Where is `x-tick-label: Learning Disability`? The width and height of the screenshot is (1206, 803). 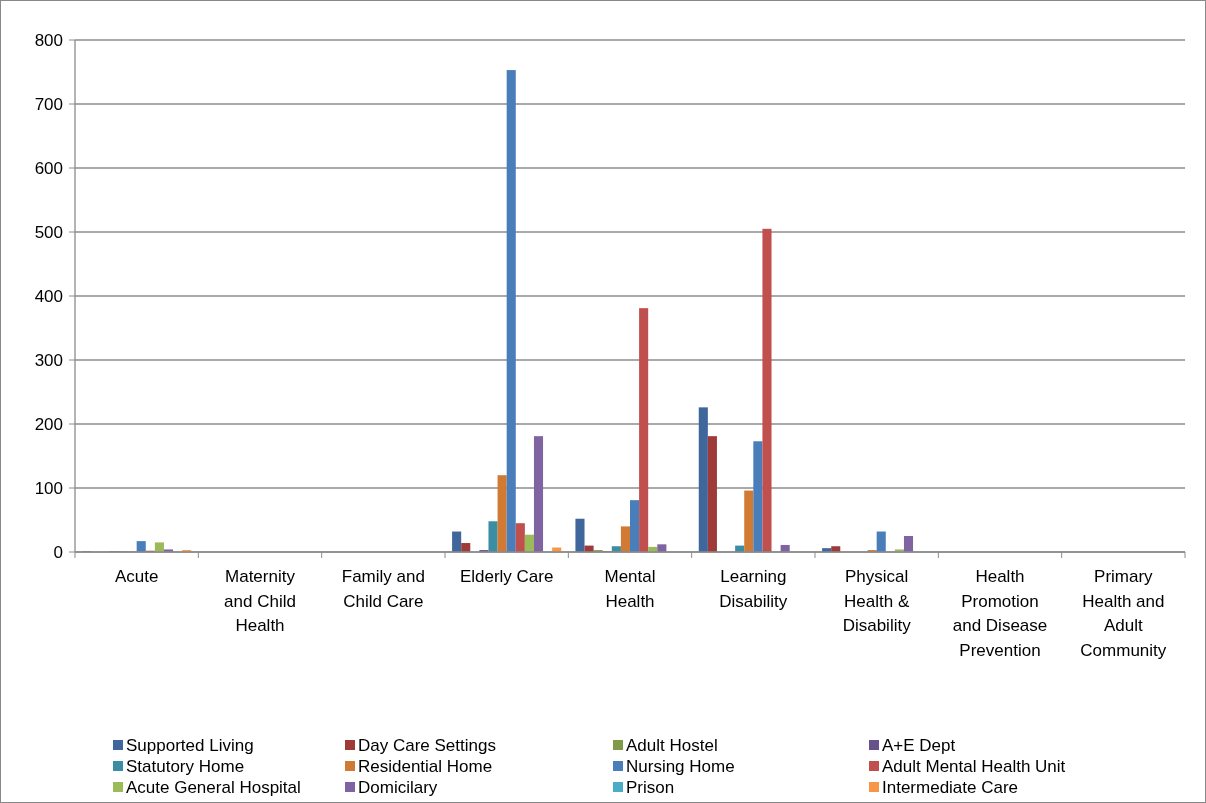 x-tick-label: Learning Disability is located at coordinates (753, 589).